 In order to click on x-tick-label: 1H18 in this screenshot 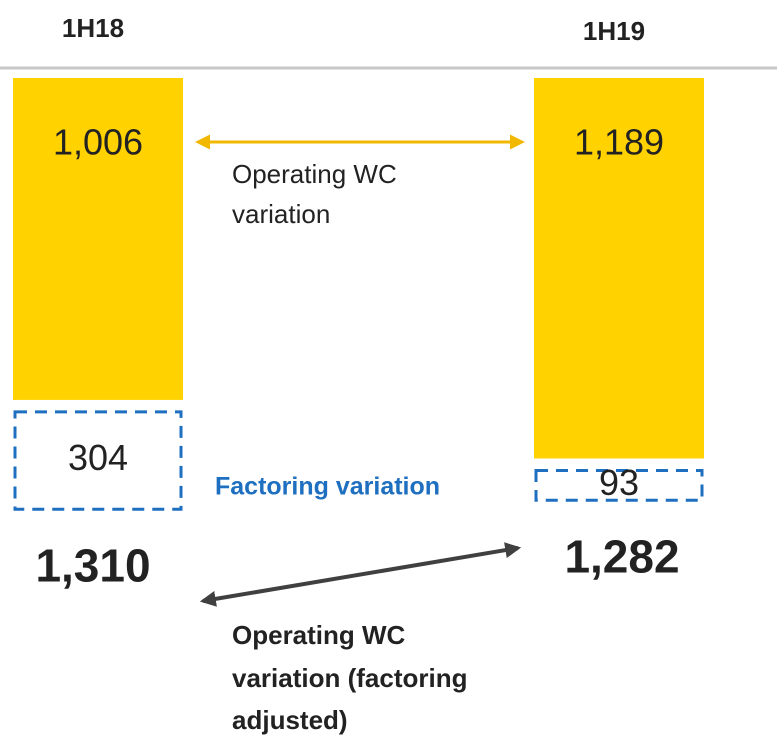, I will do `click(93, 28)`.